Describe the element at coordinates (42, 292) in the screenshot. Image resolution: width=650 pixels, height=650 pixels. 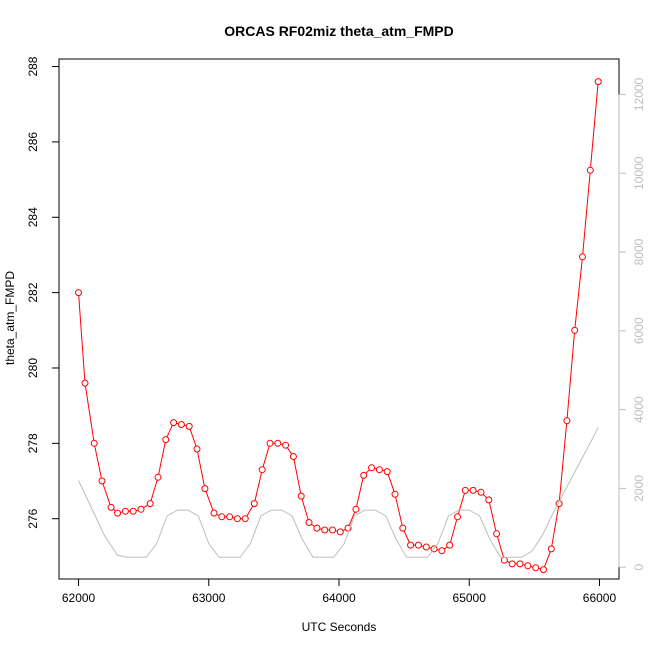
I see `y-axis-left: 276 278 280 282 284 286 288` at that location.